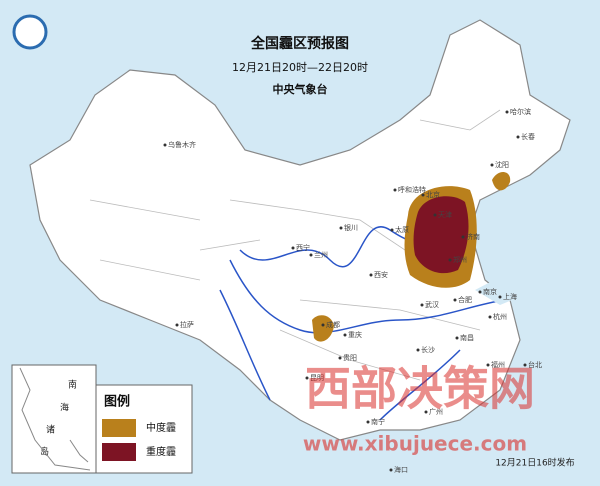 The width and height of the screenshot is (600, 486). What do you see at coordinates (436, 411) in the screenshot?
I see `city-label: 广州` at bounding box center [436, 411].